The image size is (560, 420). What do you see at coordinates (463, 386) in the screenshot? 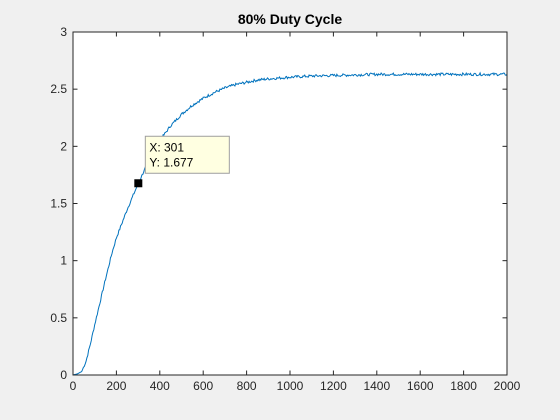
I see `x-tick-label: 1800` at bounding box center [463, 386].